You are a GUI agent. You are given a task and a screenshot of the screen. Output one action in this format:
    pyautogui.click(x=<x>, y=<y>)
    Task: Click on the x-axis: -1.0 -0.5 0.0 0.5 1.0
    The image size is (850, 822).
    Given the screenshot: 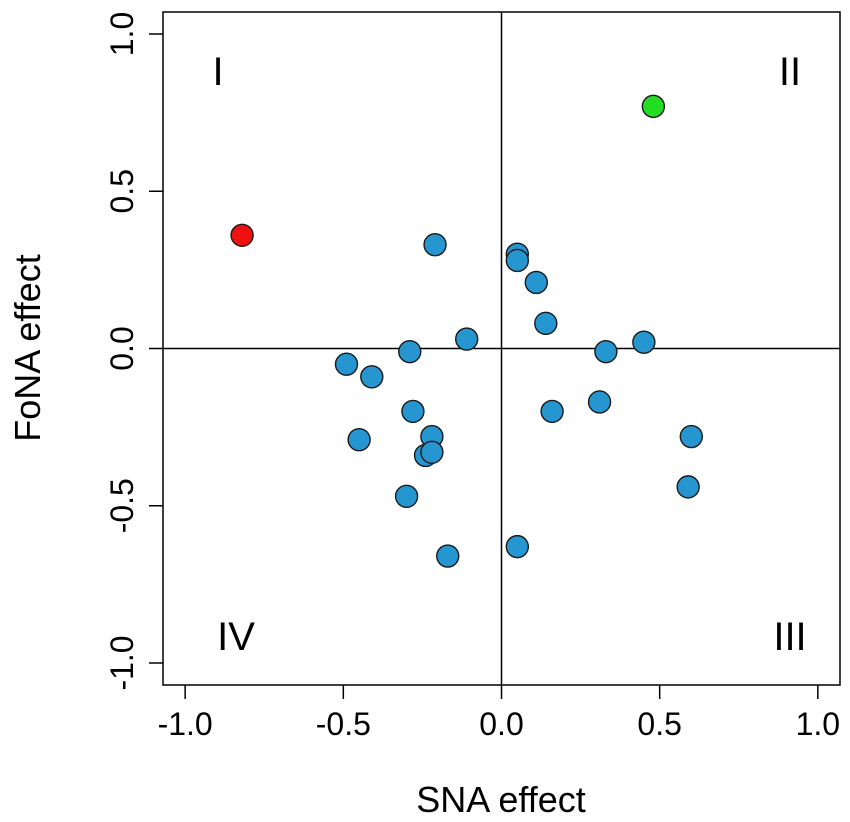 What is the action you would take?
    pyautogui.click(x=499, y=713)
    